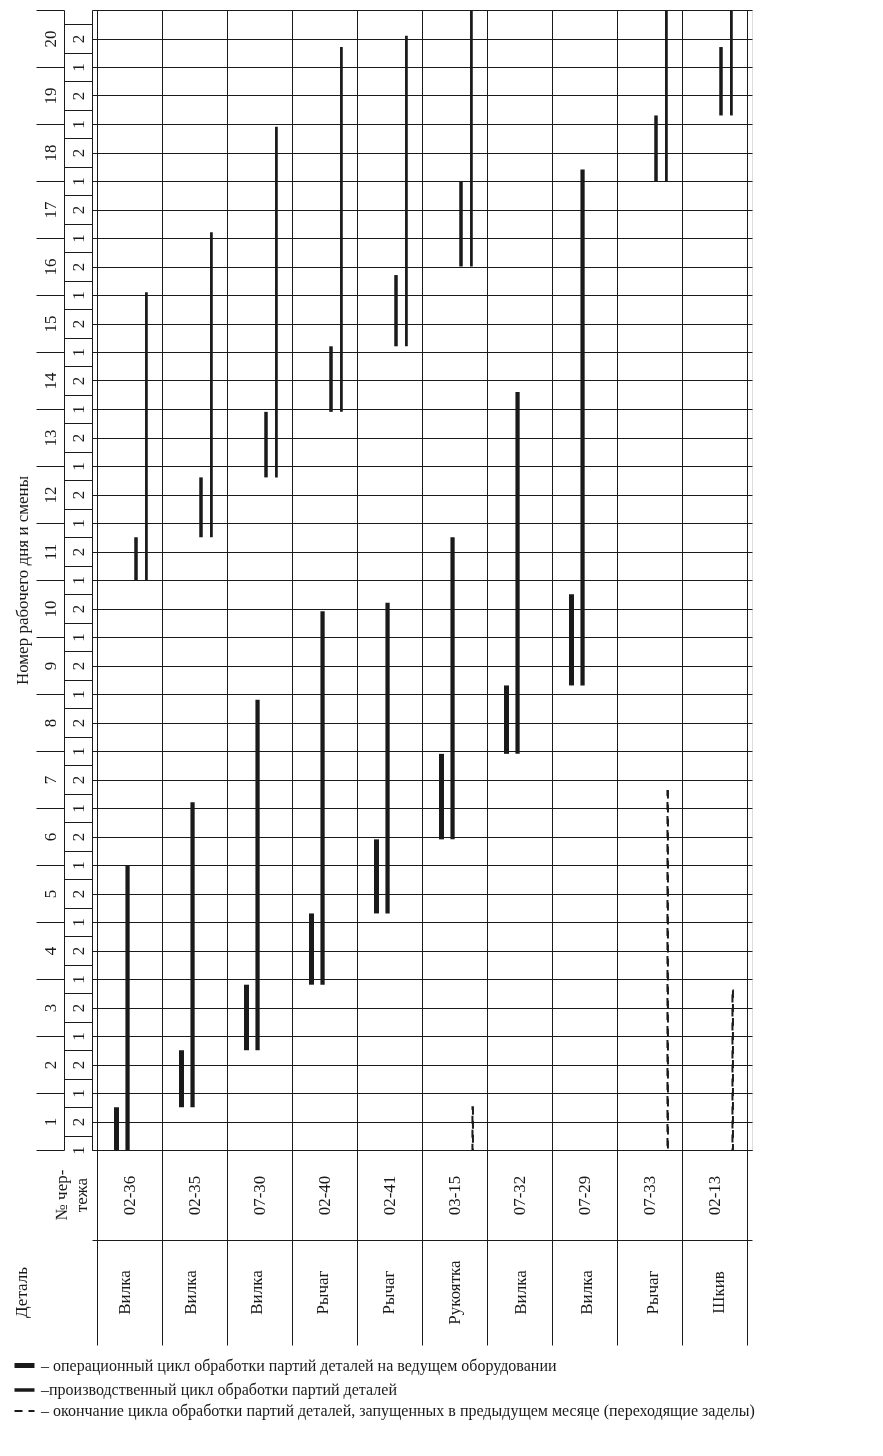 The image size is (883, 1456). Describe the element at coordinates (298, 1365) in the screenshot. I see `legend-label: – операционный цикл обработки партий деталей на ведущем оборудовании` at that location.